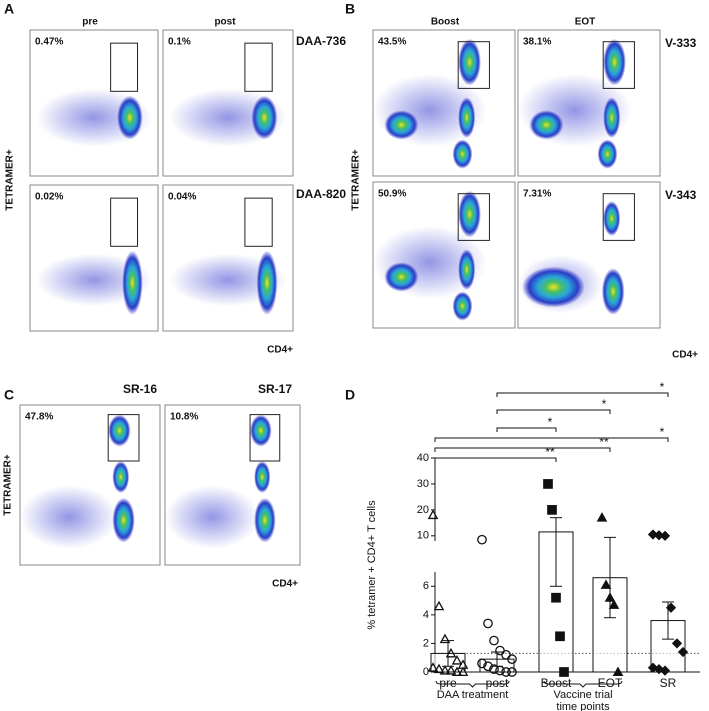 Image resolution: width=709 pixels, height=711 pixels. Describe the element at coordinates (423, 536) in the screenshot. I see `y-tick-label: 10` at that location.